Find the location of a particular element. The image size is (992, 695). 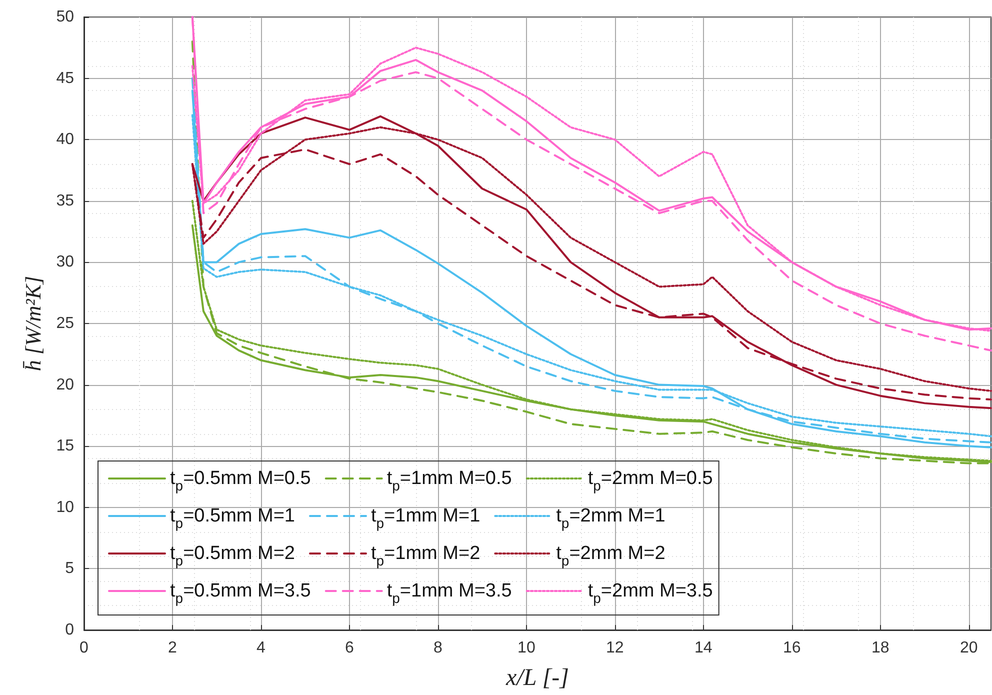

x-tick-label: 0 is located at coordinates (84, 648).